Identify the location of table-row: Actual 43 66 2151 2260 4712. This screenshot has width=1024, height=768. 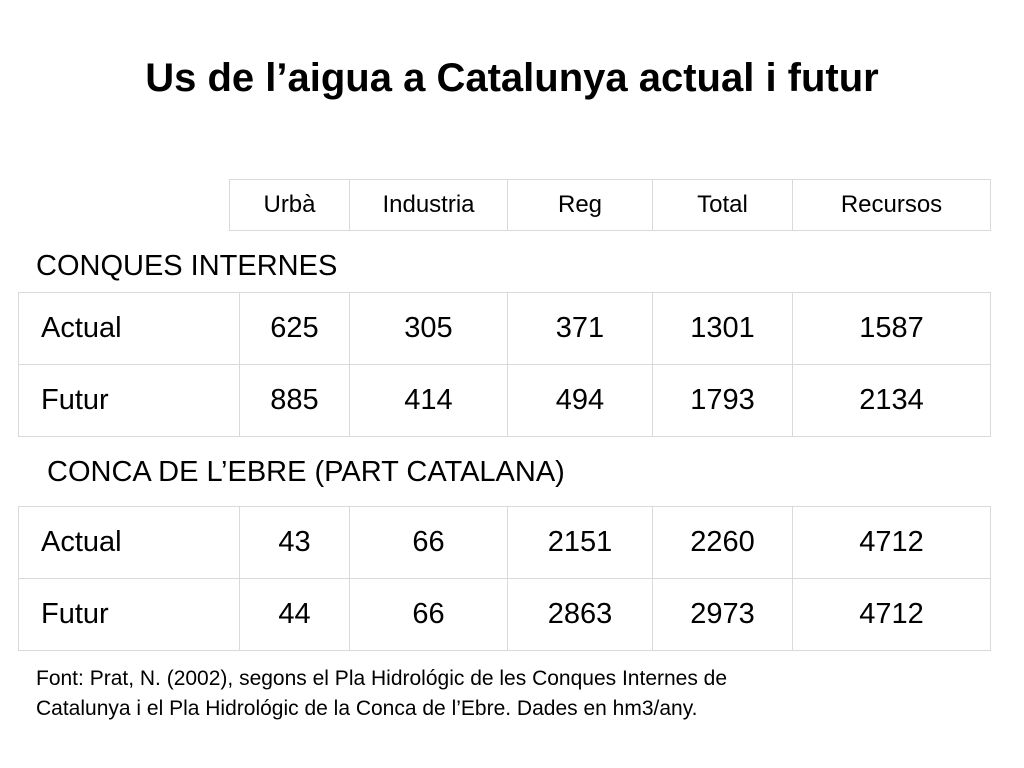
(504, 542).